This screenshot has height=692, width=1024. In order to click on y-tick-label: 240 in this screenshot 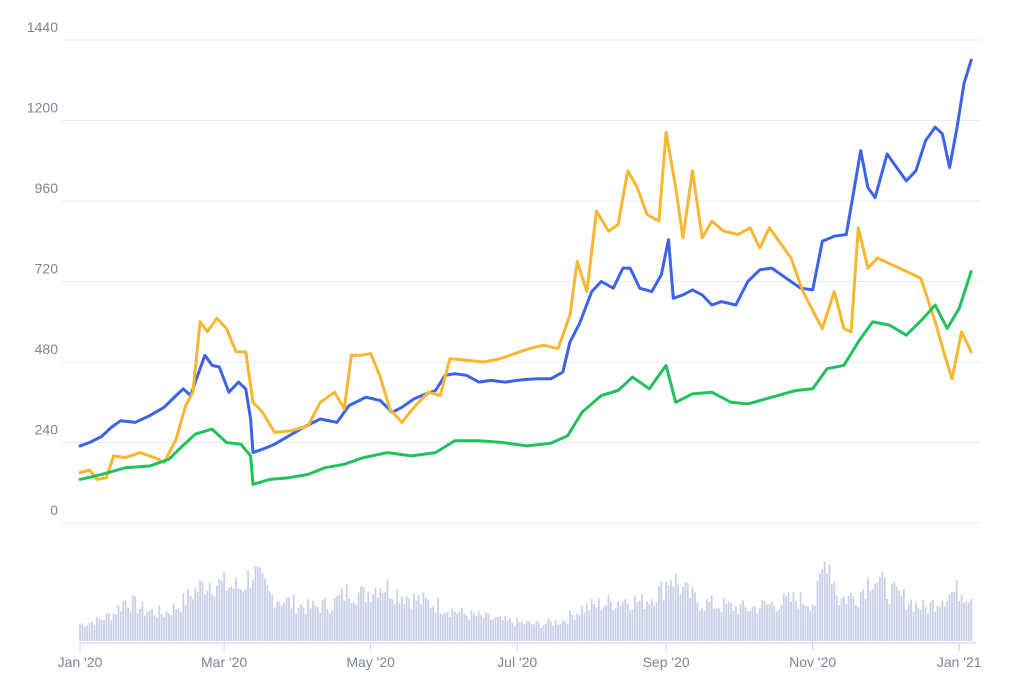, I will do `click(47, 430)`.